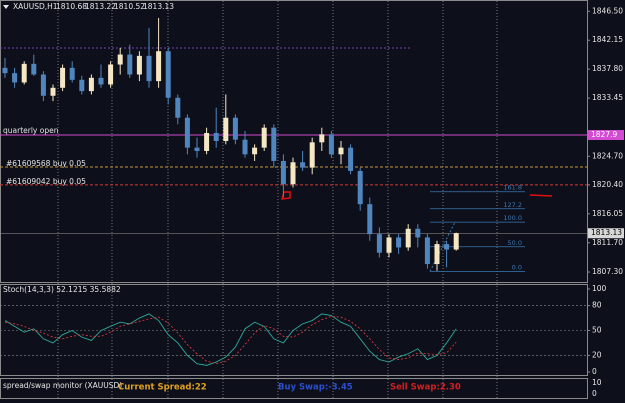 This screenshot has width=625, height=403. Describe the element at coordinates (158, 6) in the screenshot. I see `close: 1813.13` at that location.